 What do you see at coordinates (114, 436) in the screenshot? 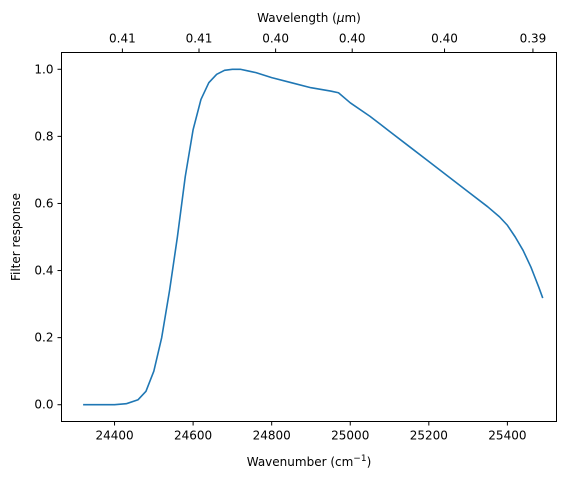
I see `x-tick-label: 24400` at bounding box center [114, 436].